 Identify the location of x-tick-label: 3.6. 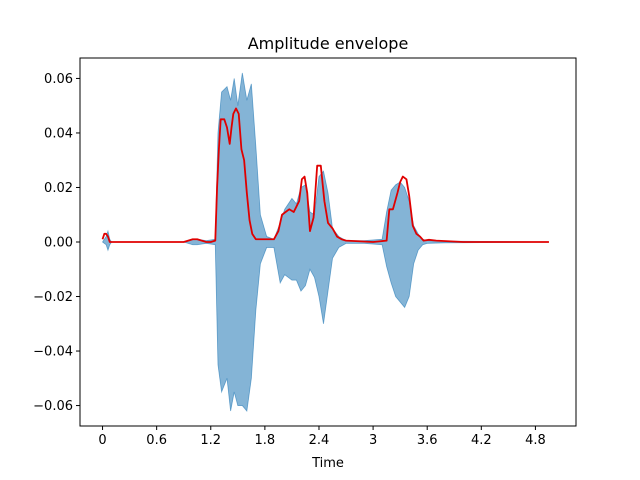
(427, 440).